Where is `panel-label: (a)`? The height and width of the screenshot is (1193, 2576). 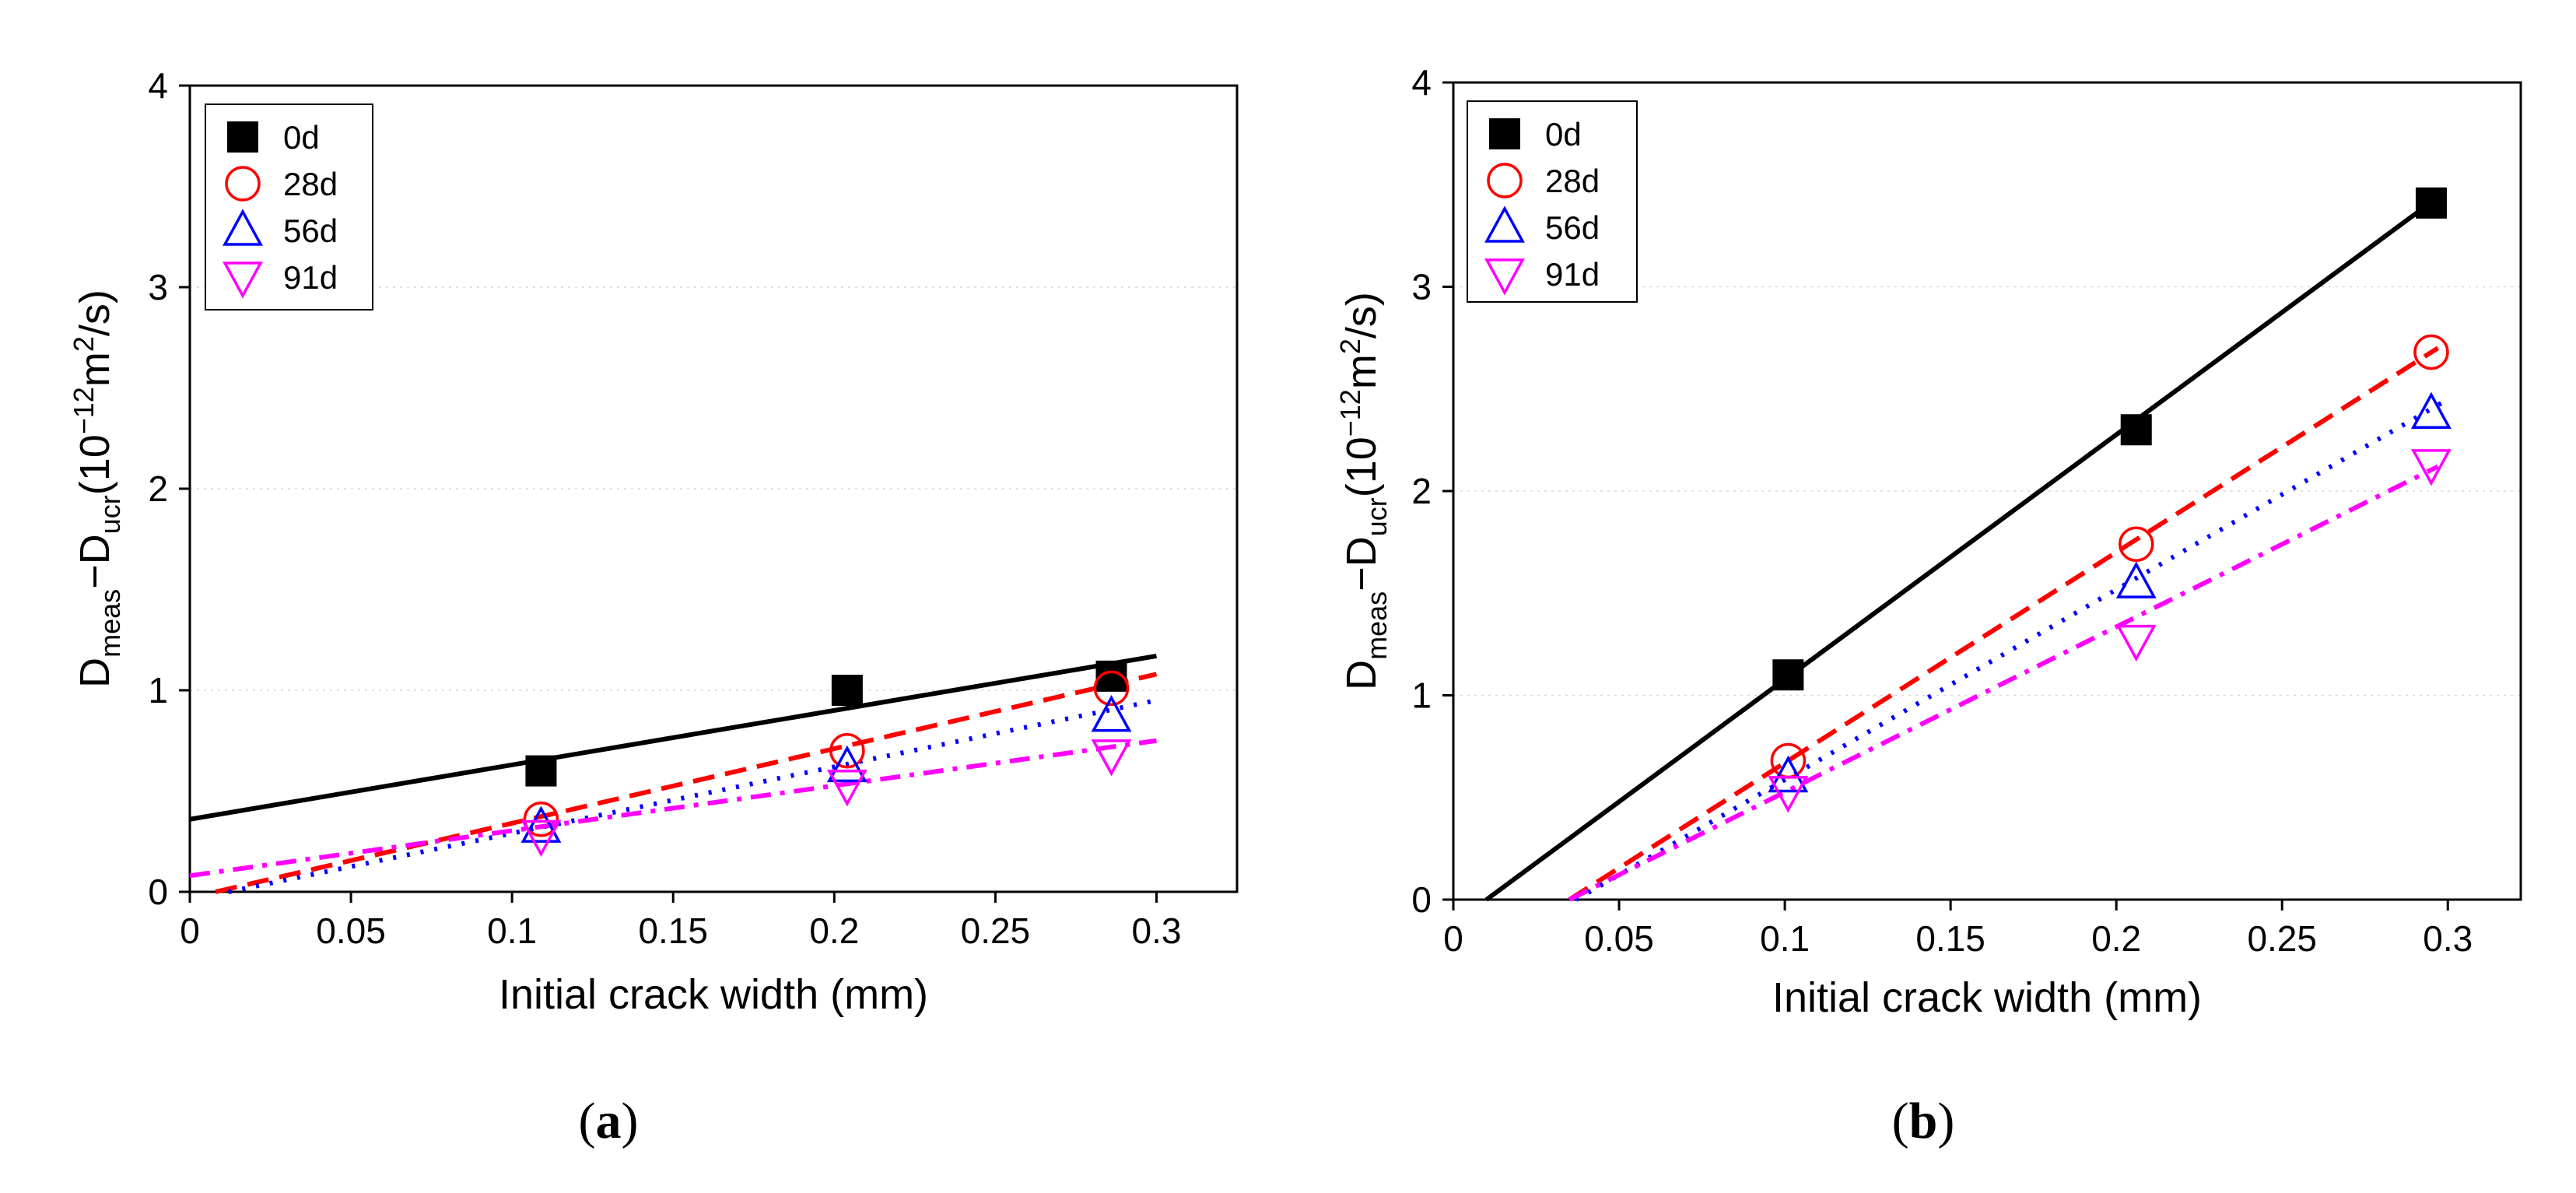
panel-label: (a) is located at coordinates (609, 1121).